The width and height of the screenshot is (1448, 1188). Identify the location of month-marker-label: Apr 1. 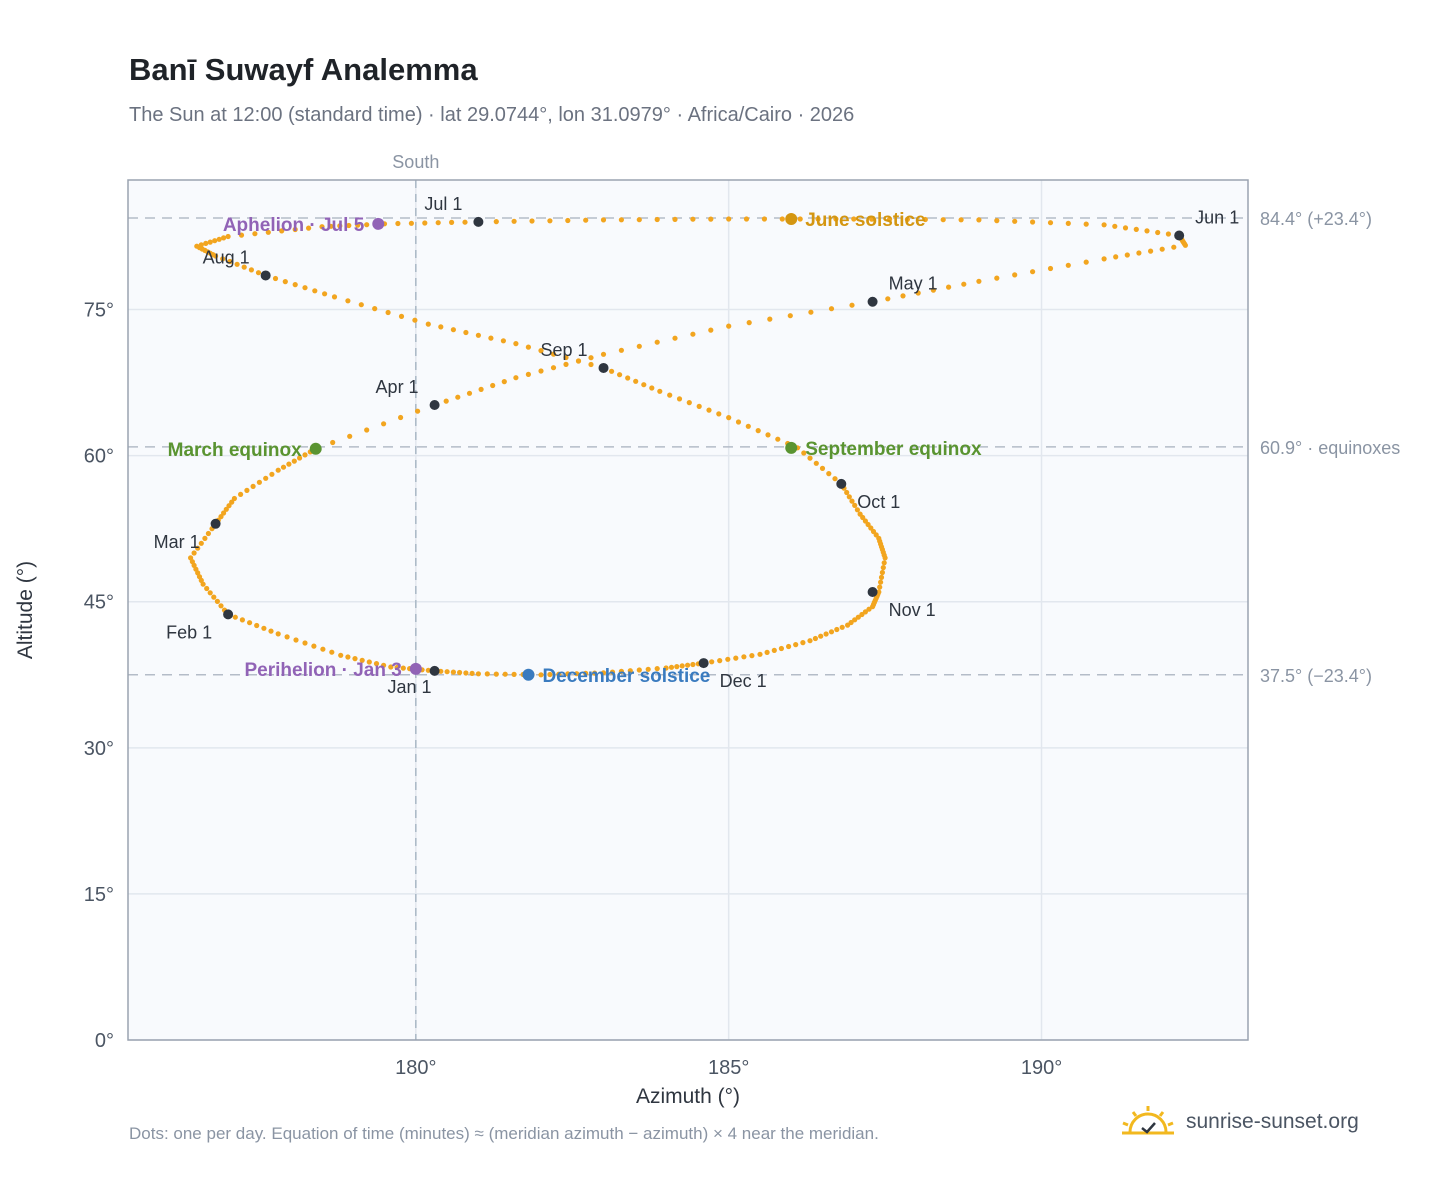
(397, 387).